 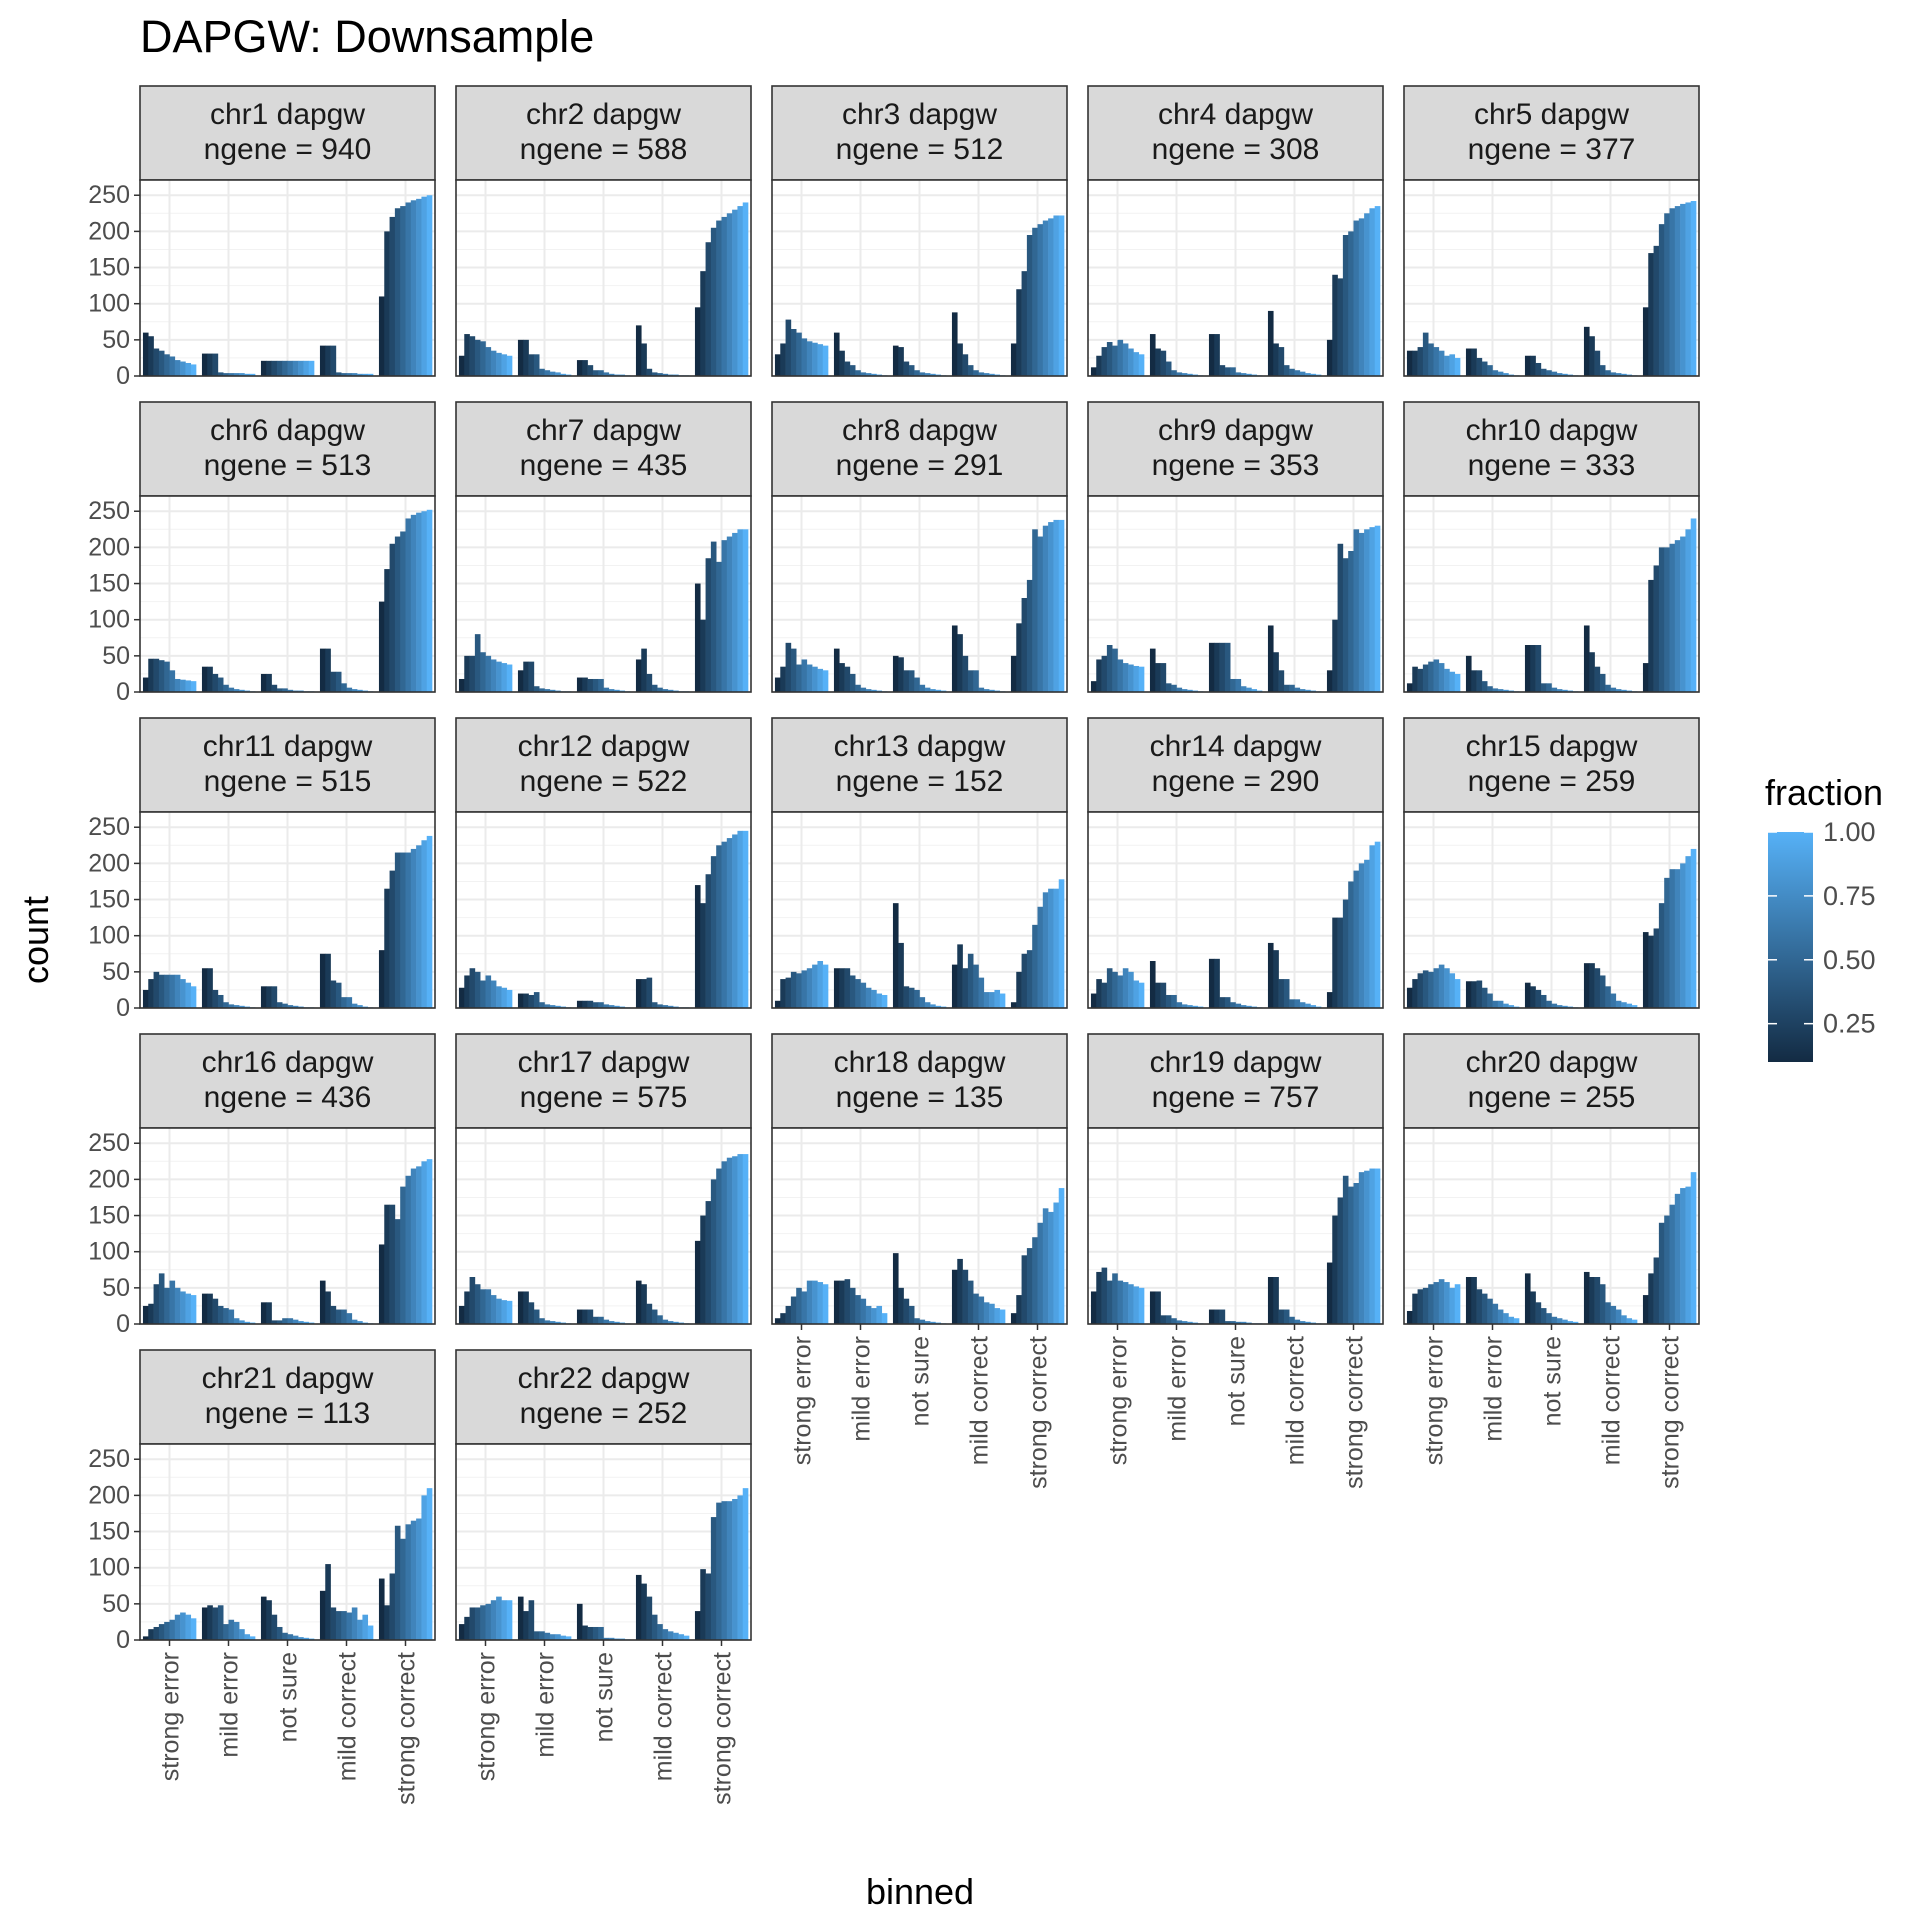 I want to click on x-tick-label: mild correct, so click(x=1296, y=1400).